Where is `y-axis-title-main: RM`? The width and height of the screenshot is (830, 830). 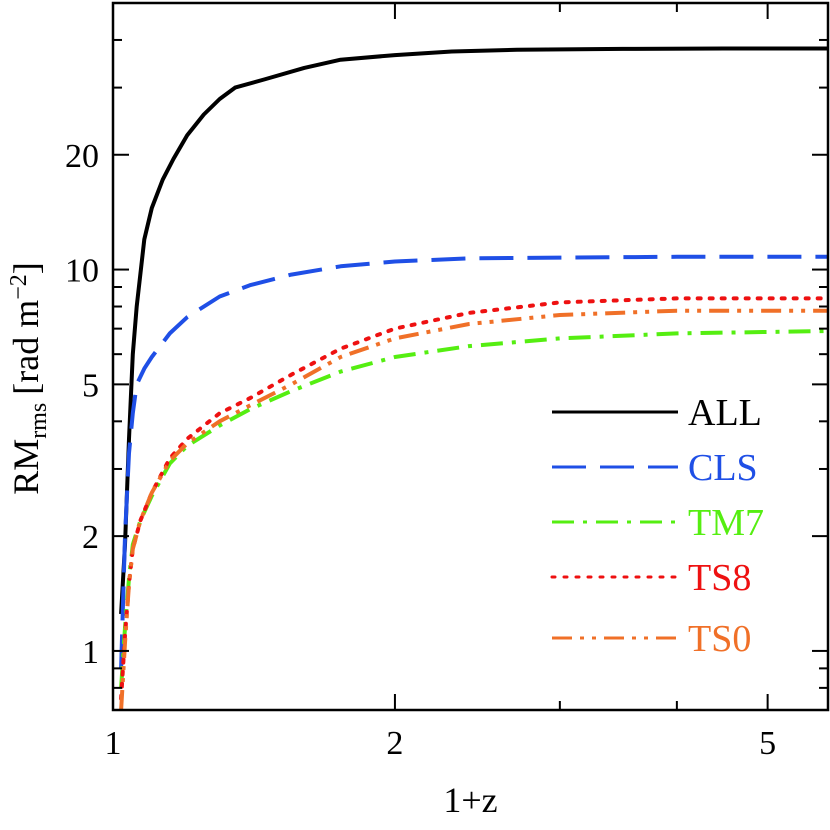 y-axis-title-main: RM is located at coordinates (26, 467).